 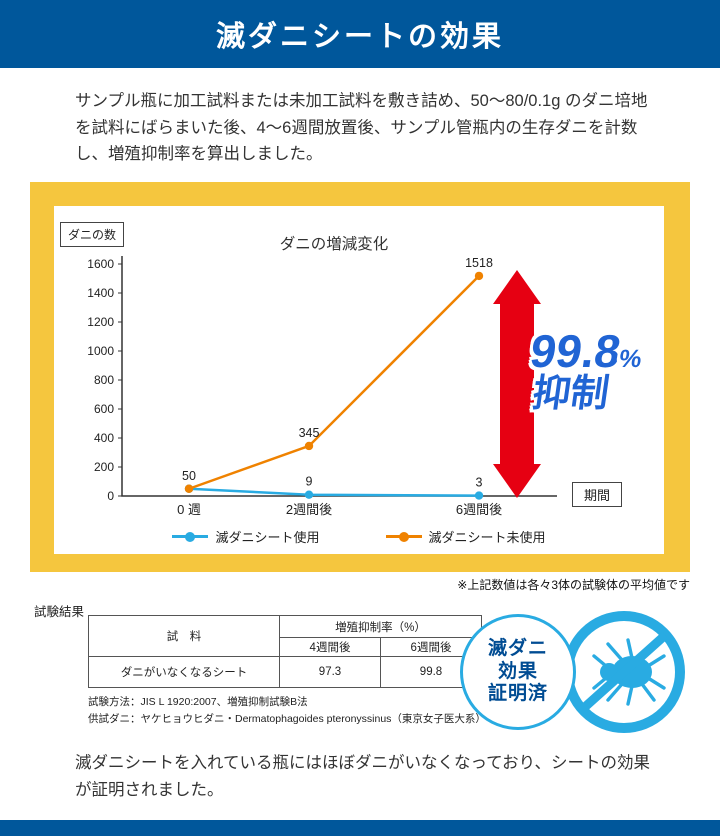 What do you see at coordinates (104, 438) in the screenshot?
I see `svg-text: 400` at bounding box center [104, 438].